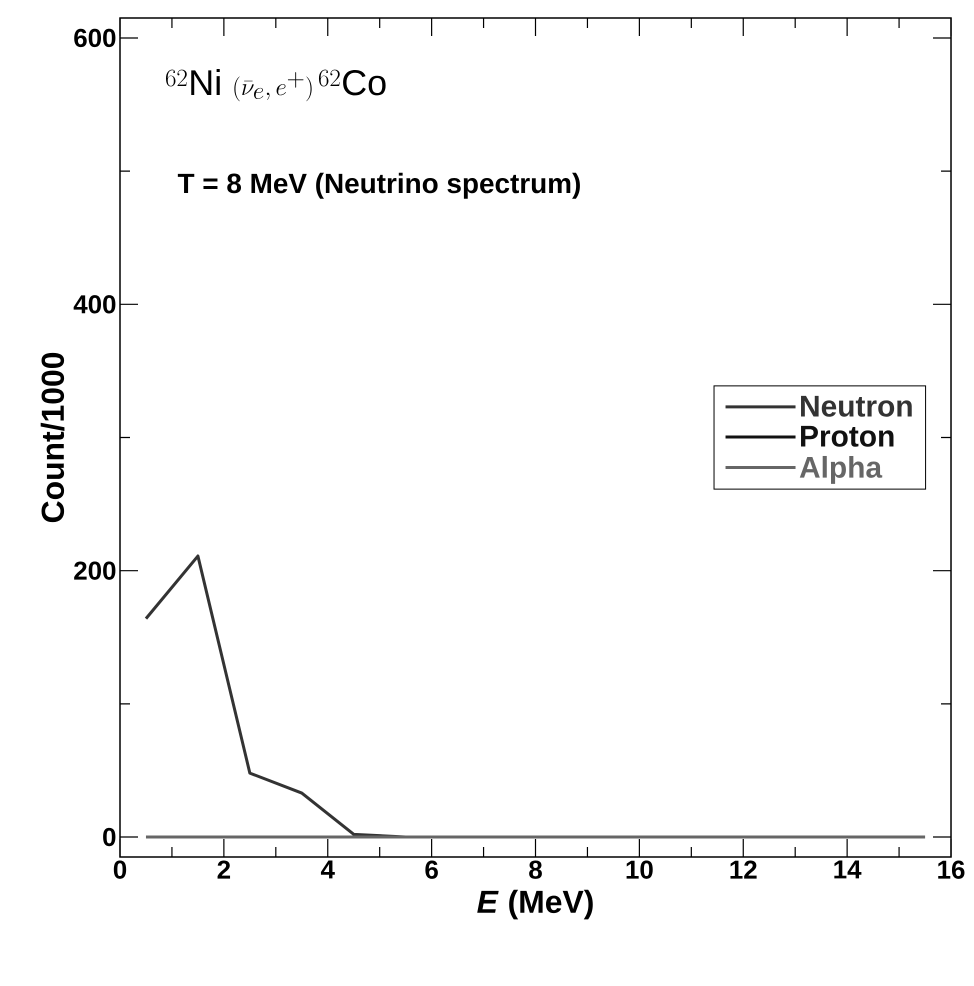  What do you see at coordinates (431, 869) in the screenshot?
I see `x-tick-label: 6` at bounding box center [431, 869].